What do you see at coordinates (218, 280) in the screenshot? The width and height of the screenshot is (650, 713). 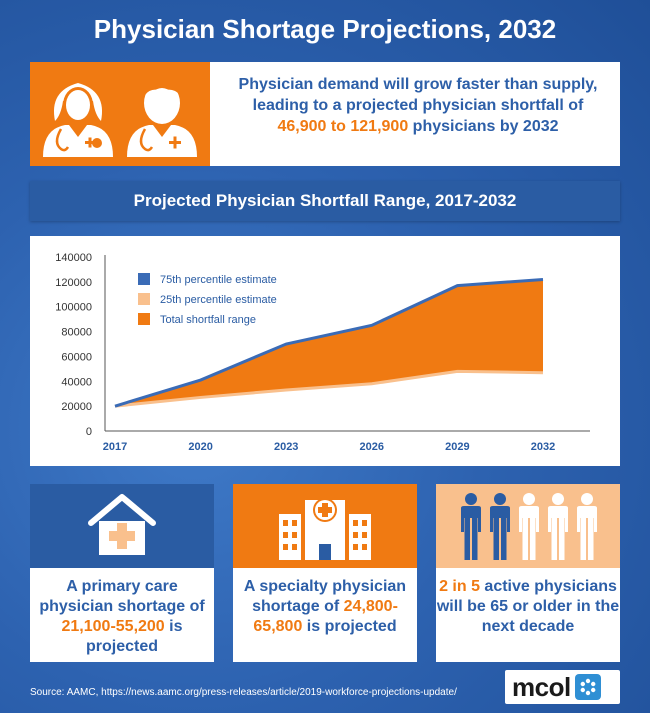 I see `legend-p75-label: 75th percentile estimate` at bounding box center [218, 280].